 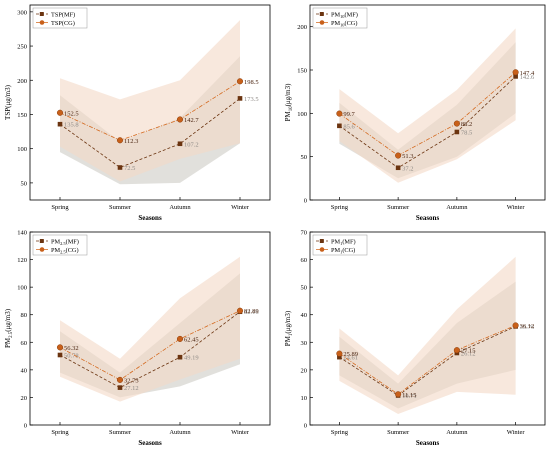 What do you see at coordinates (63, 14) in the screenshot?
I see `legend-label-mf: TSP(MF)` at bounding box center [63, 14].